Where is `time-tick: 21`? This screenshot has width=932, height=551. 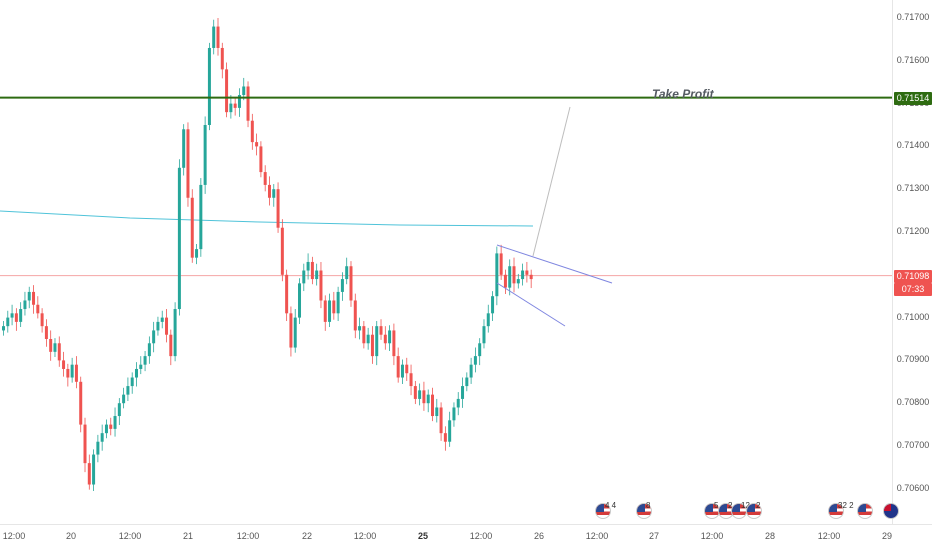 time-tick: 21 is located at coordinates (188, 536).